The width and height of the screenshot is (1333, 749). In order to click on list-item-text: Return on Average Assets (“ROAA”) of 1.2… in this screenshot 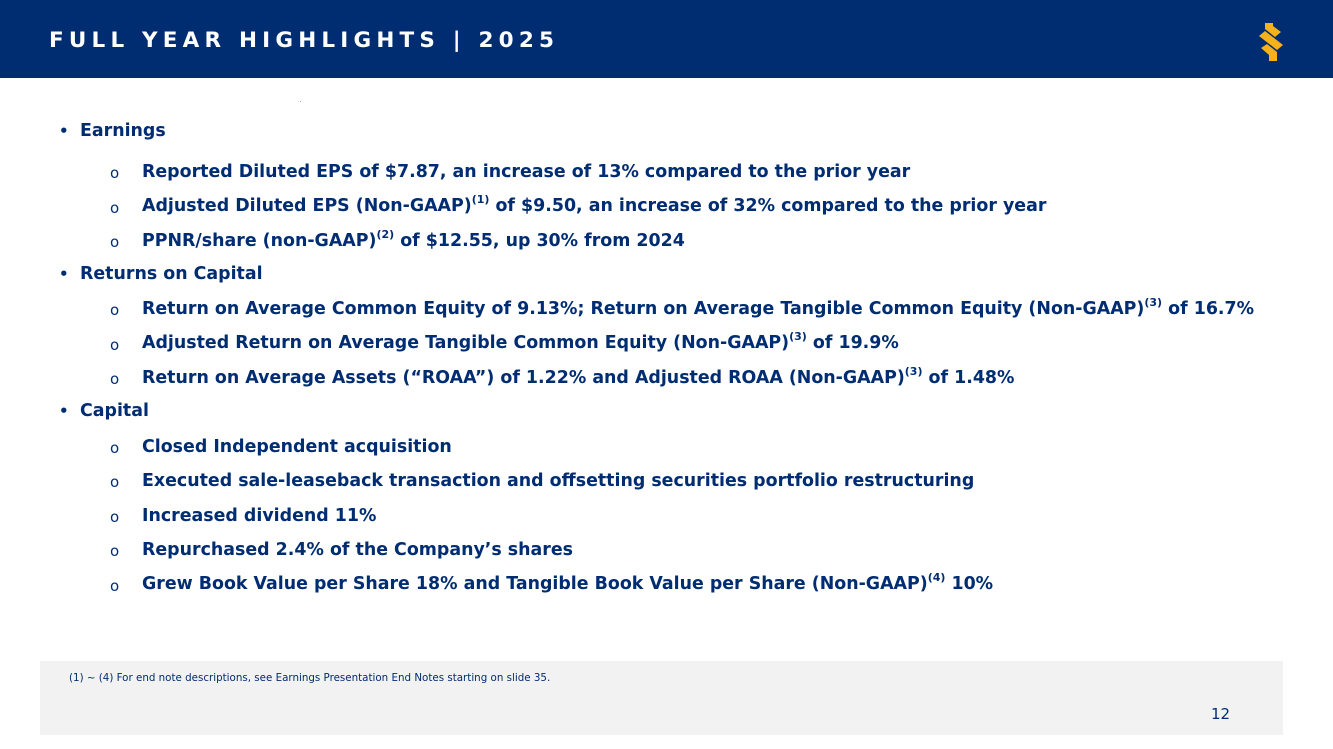, I will do `click(523, 378)`.